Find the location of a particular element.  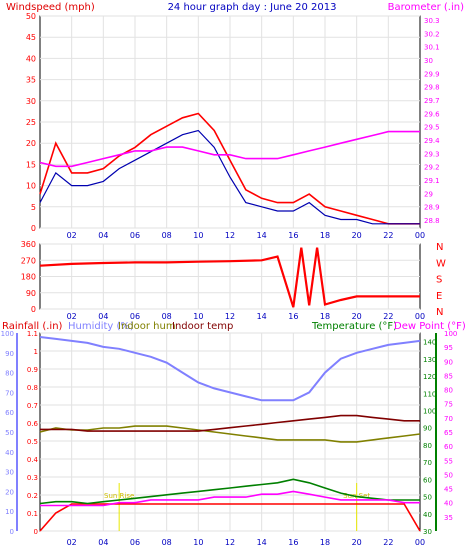

x-tick-0-22: 22 is located at coordinates (388, 235).